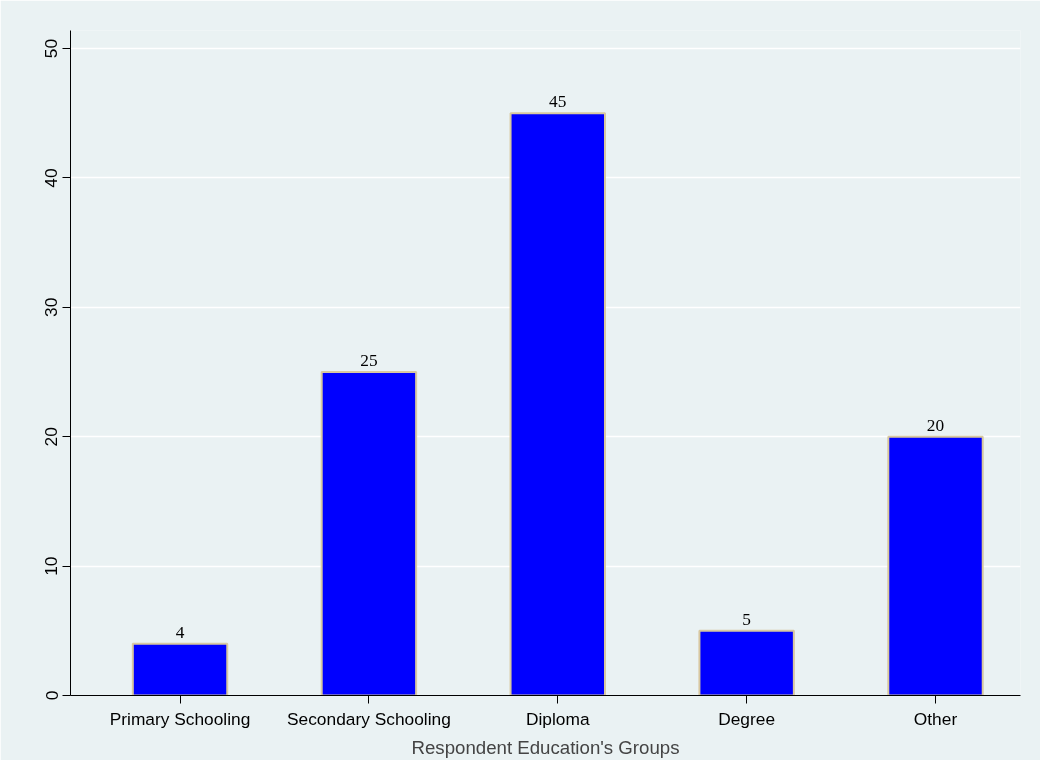  I want to click on y-tick-label: 30, so click(51, 307).